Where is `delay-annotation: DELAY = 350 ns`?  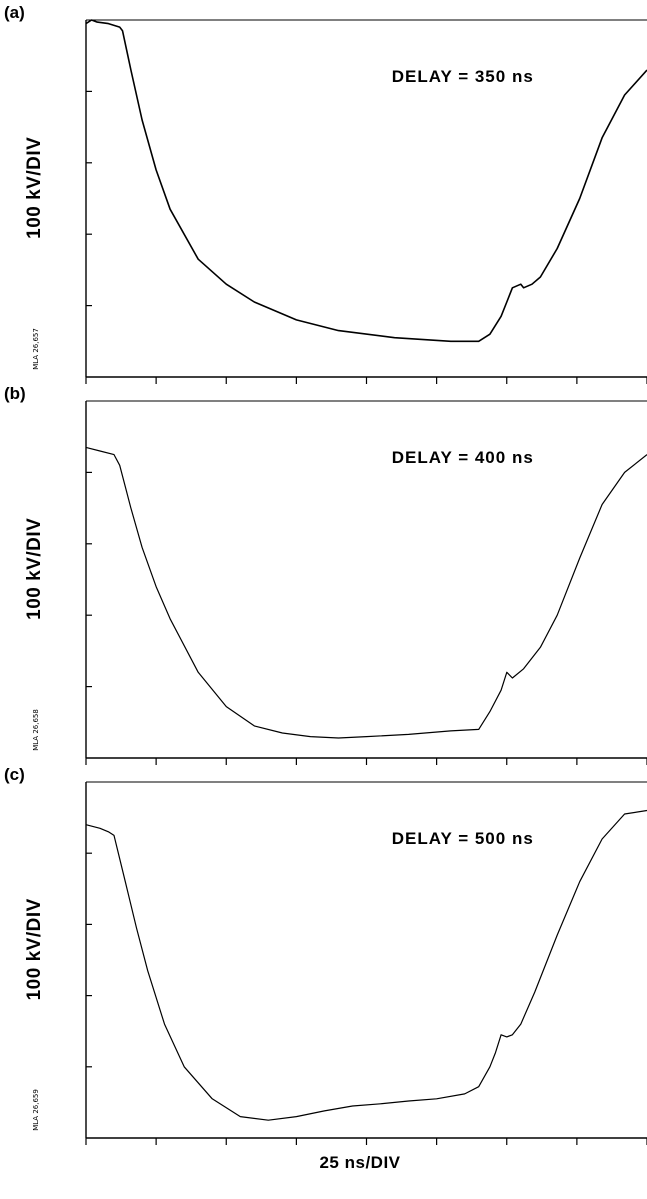
delay-annotation: DELAY = 350 ns is located at coordinates (463, 76).